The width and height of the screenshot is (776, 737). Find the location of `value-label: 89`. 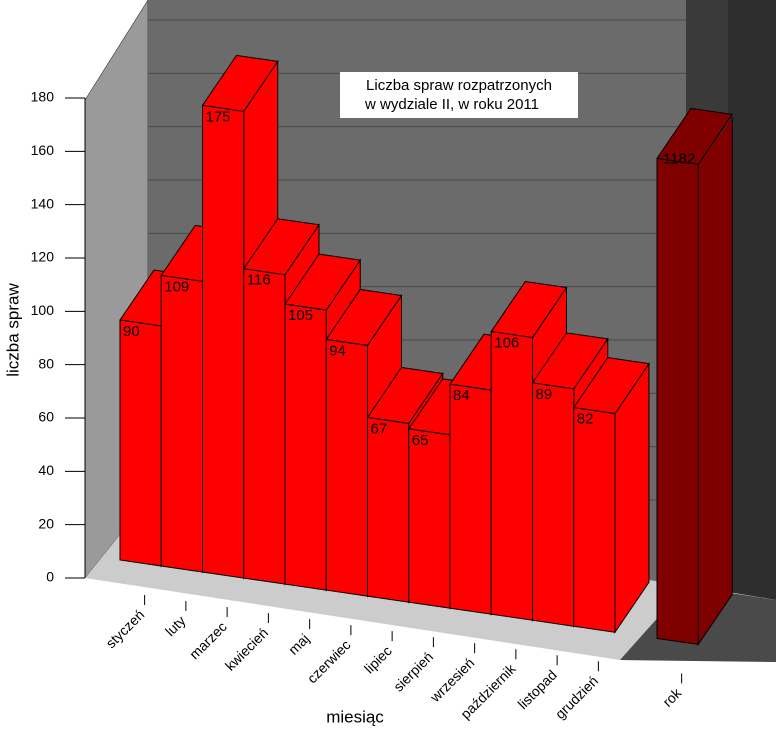

value-label: 89 is located at coordinates (544, 394).